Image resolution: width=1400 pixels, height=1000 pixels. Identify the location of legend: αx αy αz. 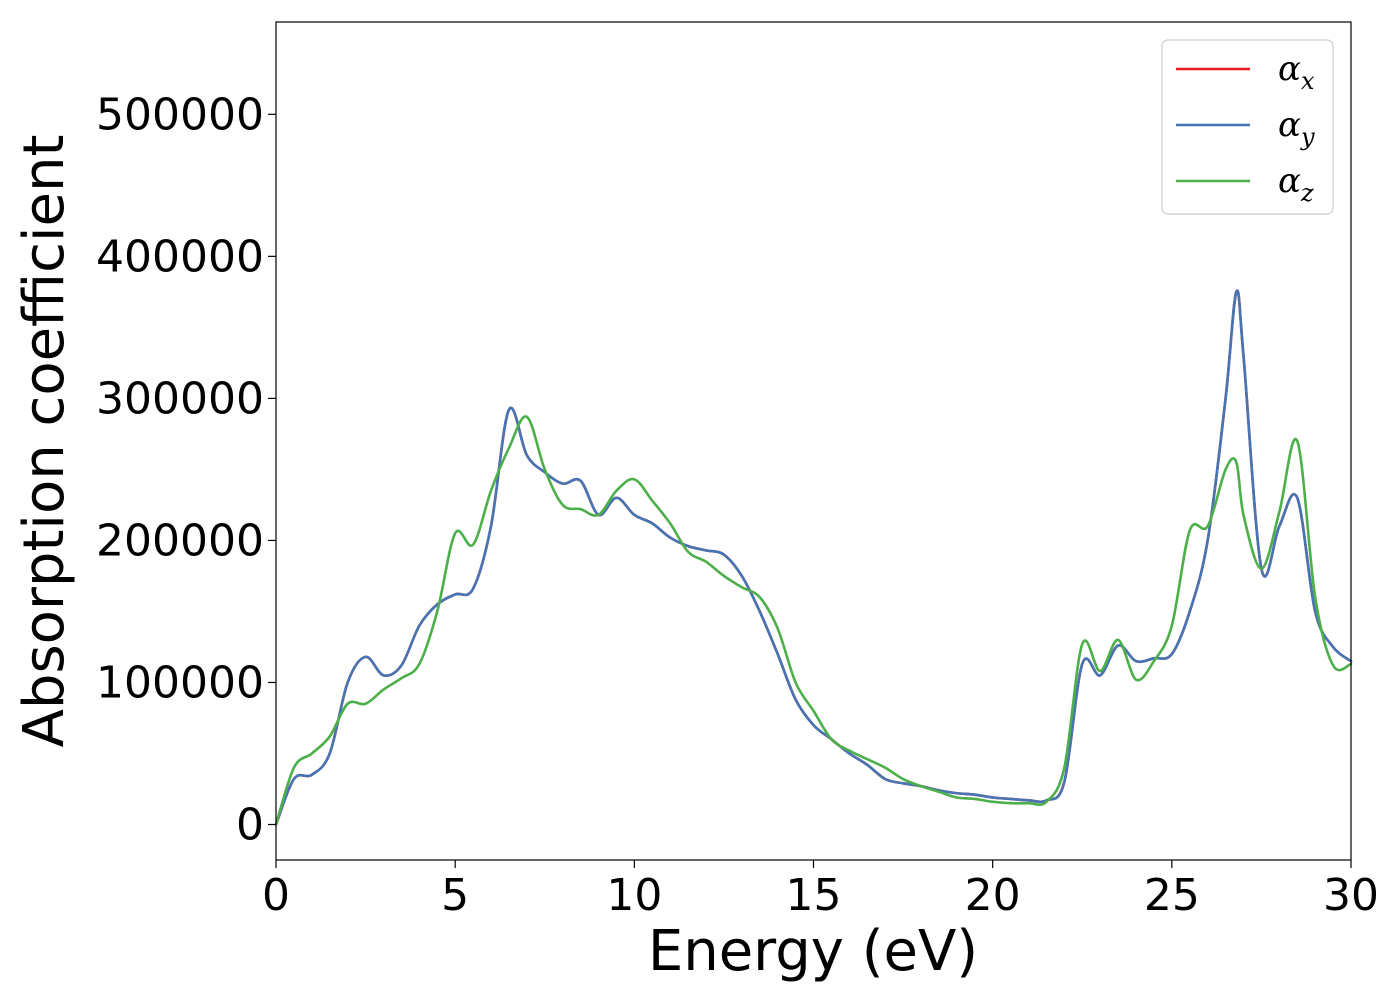
(1247, 127).